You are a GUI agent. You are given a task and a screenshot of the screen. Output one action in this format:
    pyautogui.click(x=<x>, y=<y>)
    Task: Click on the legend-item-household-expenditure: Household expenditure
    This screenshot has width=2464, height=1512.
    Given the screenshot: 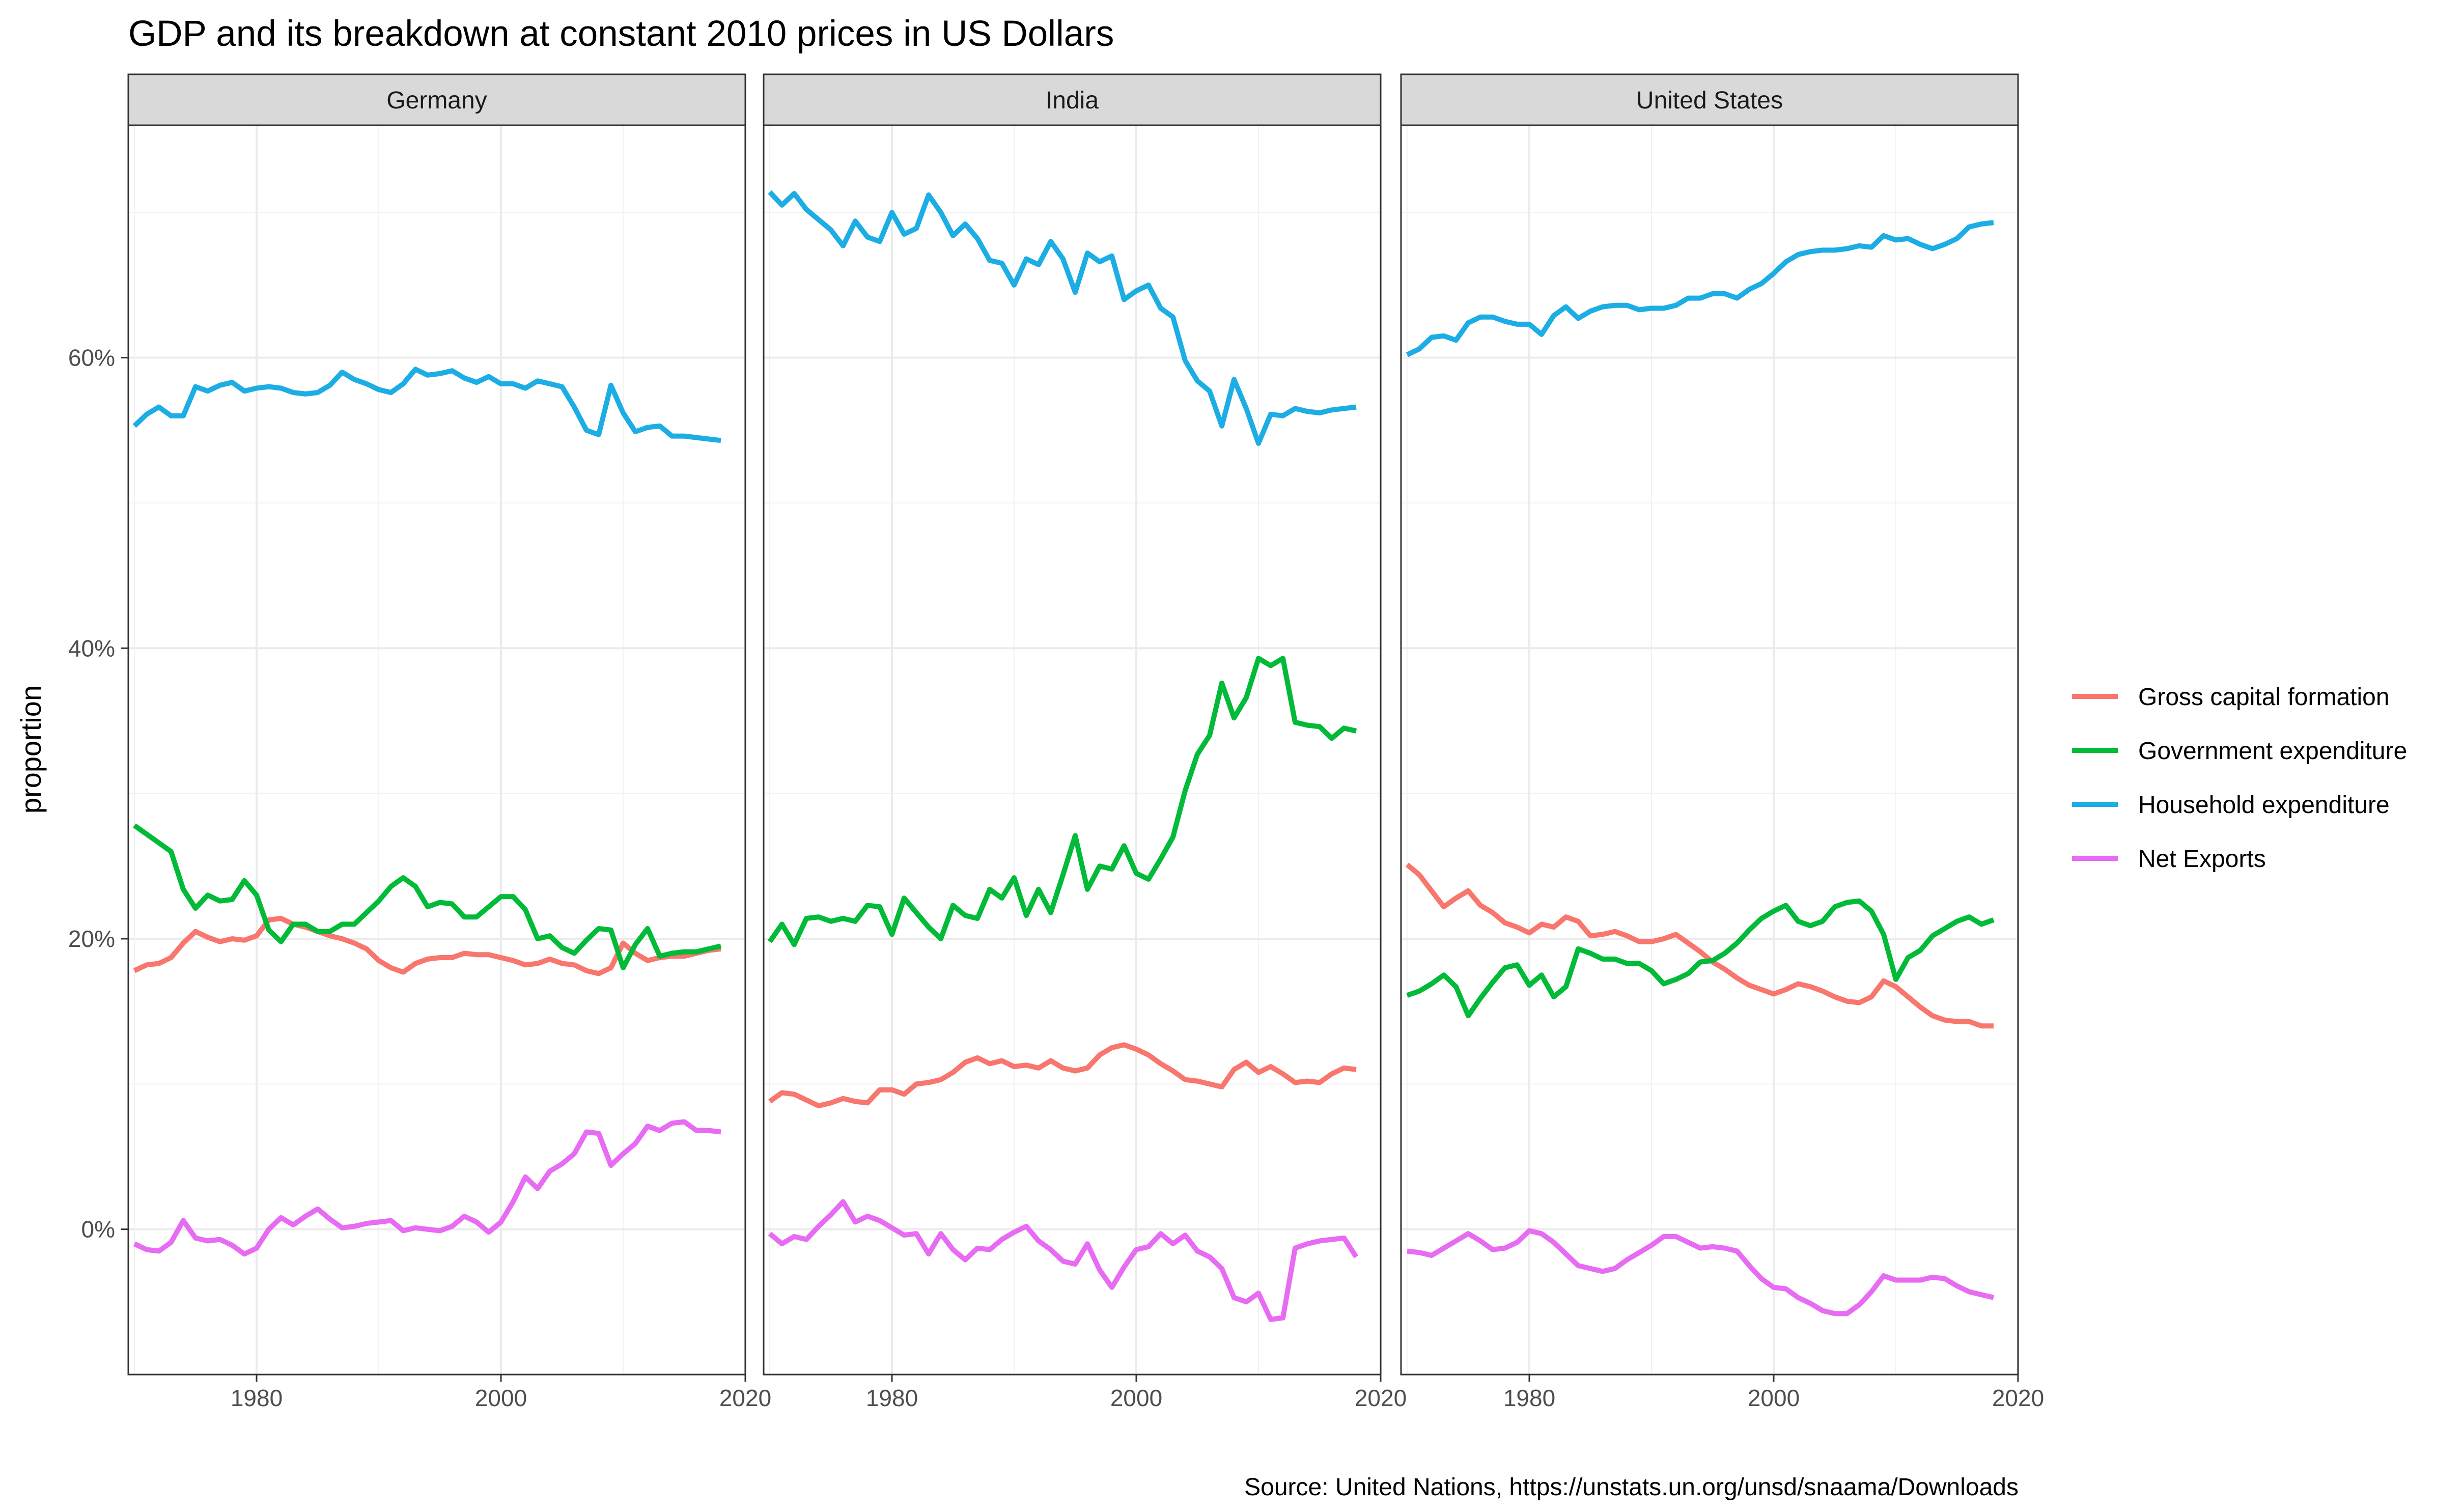 What is the action you would take?
    pyautogui.click(x=2231, y=805)
    